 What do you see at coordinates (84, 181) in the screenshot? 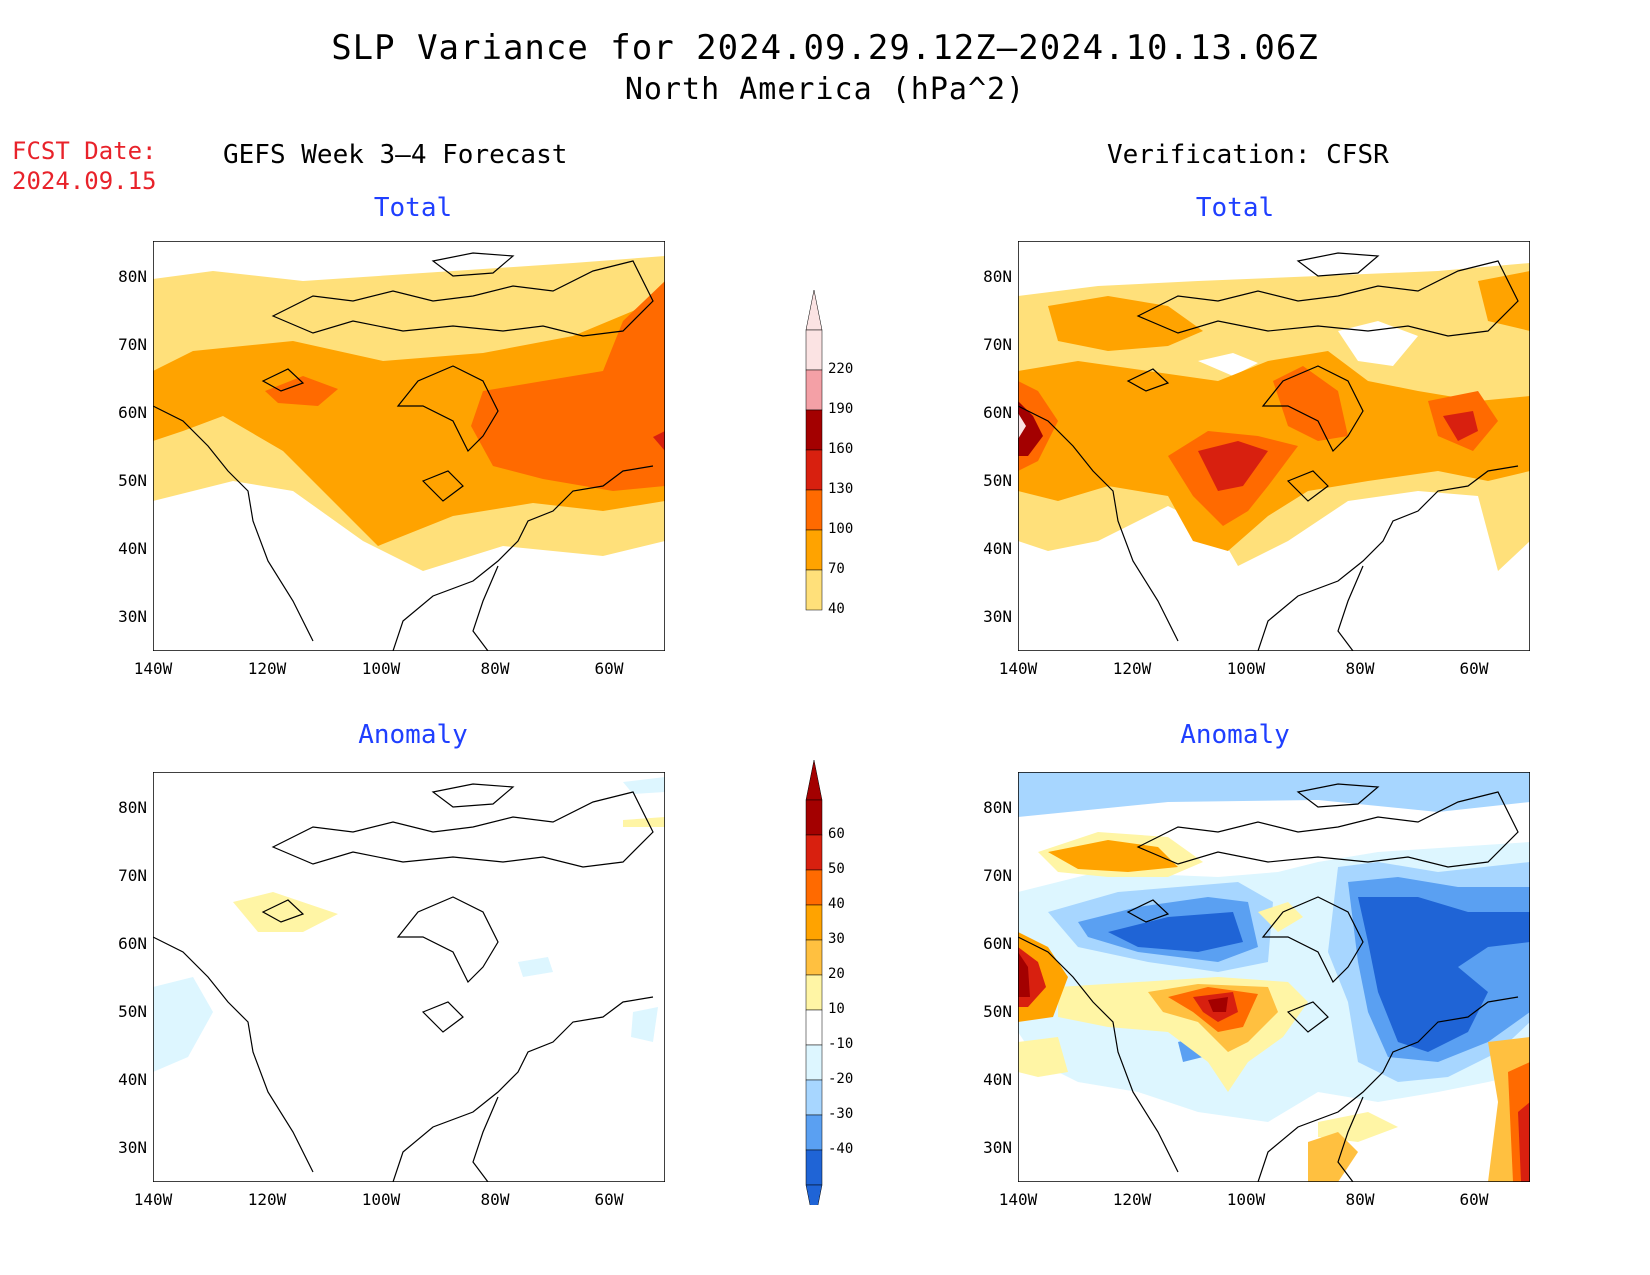
I see `forecast-date-value: 2024.09.15` at bounding box center [84, 181].